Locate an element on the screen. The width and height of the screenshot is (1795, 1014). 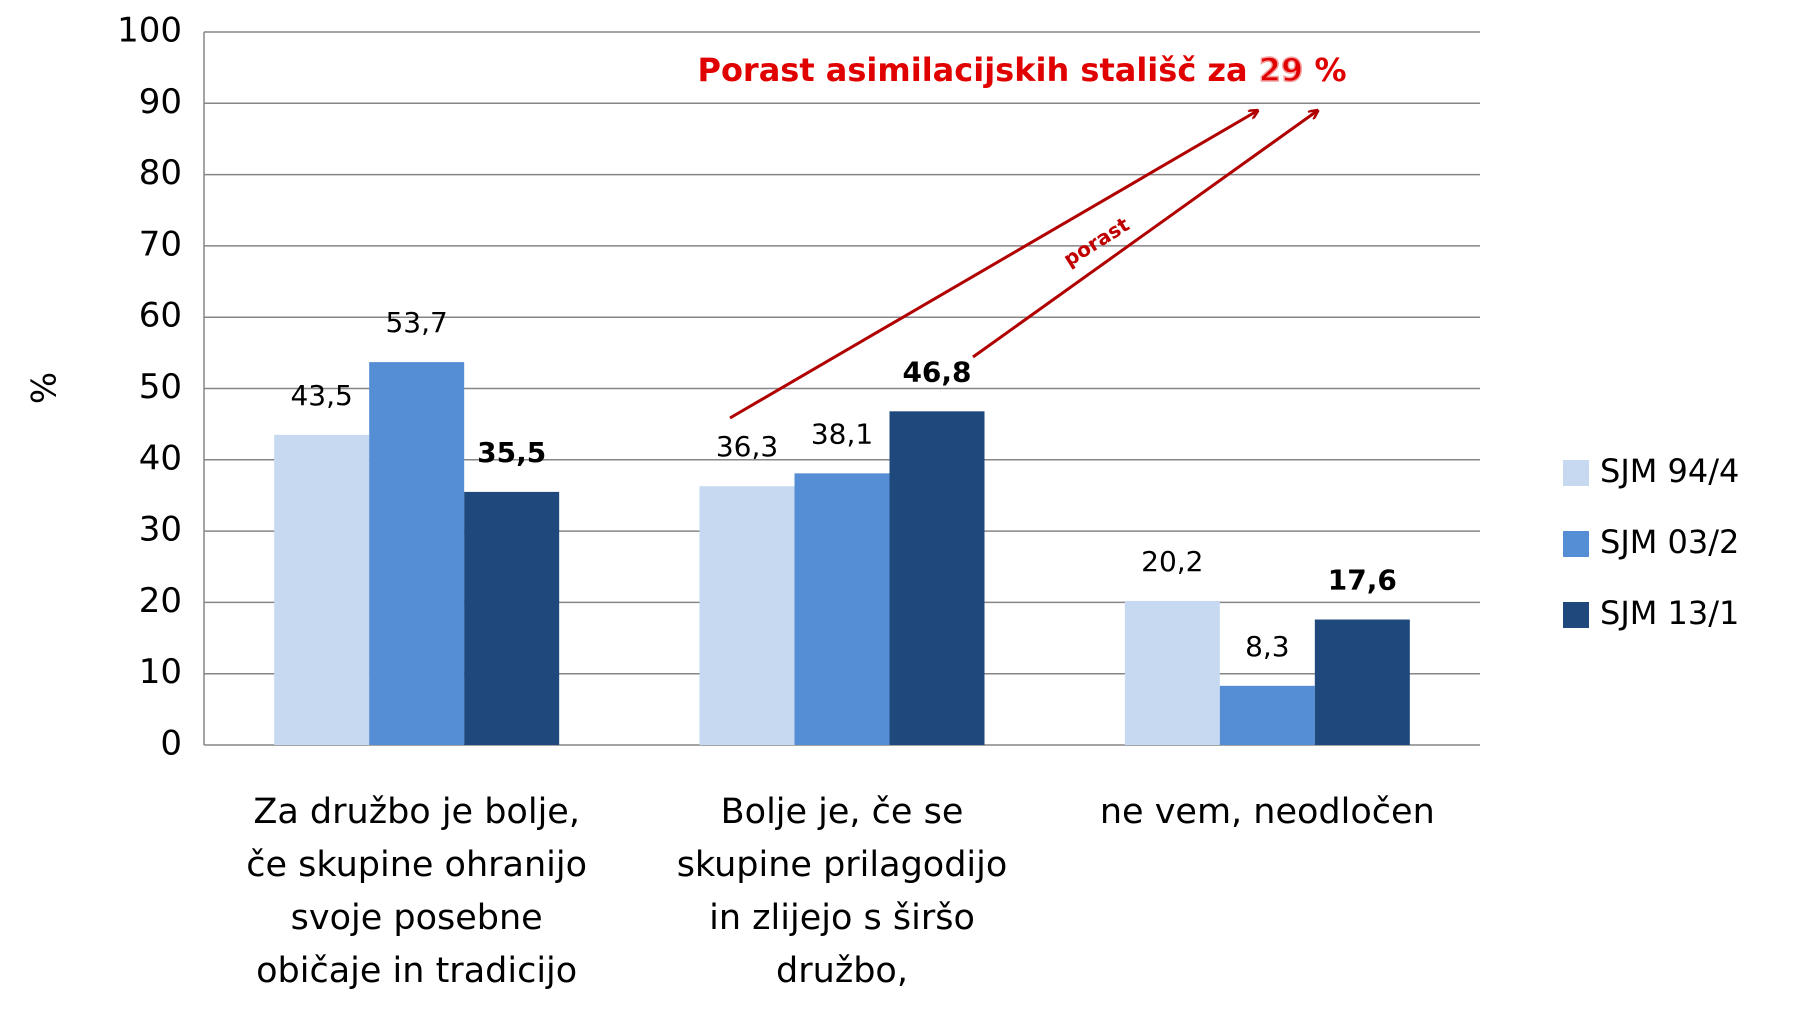
y-tick-label: 90 is located at coordinates (160, 102).